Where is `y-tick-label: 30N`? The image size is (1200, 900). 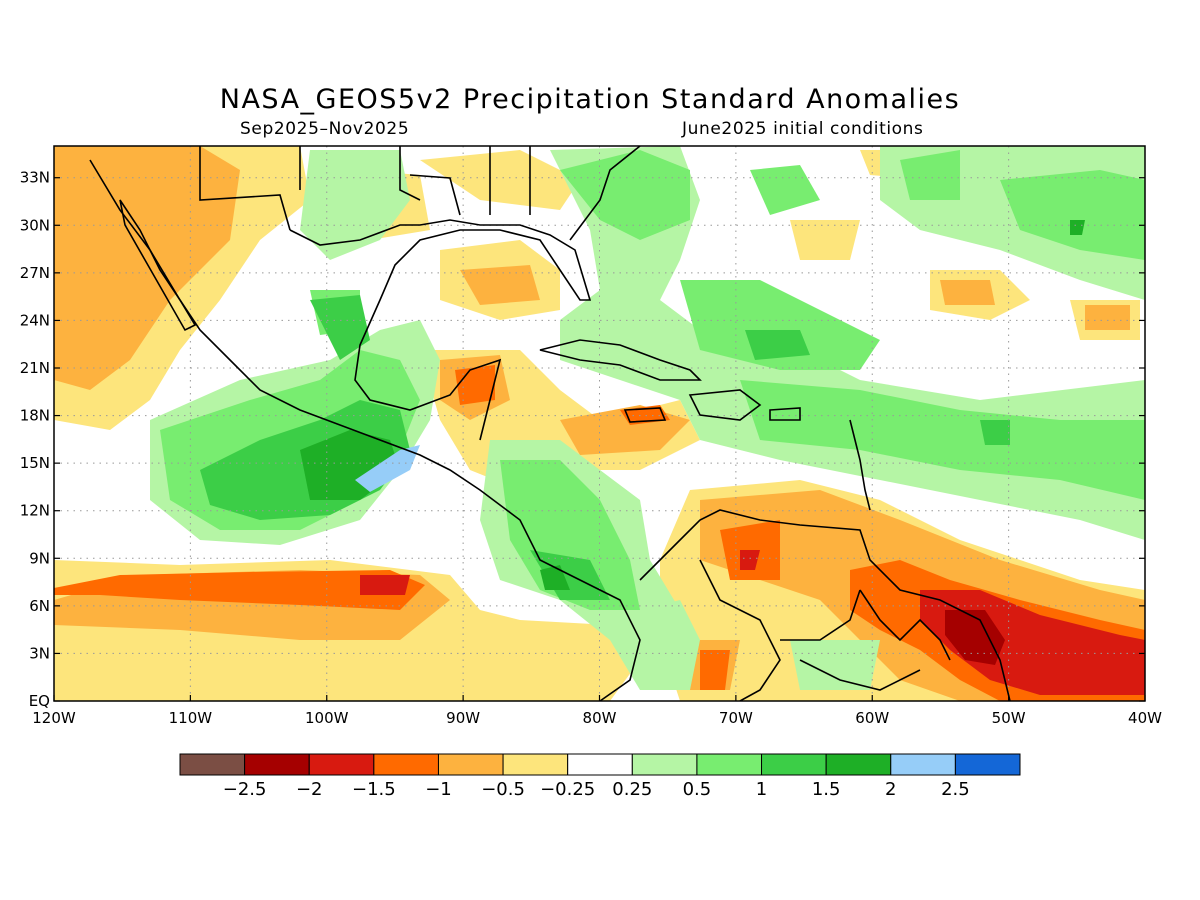 y-tick-label: 30N is located at coordinates (35, 225).